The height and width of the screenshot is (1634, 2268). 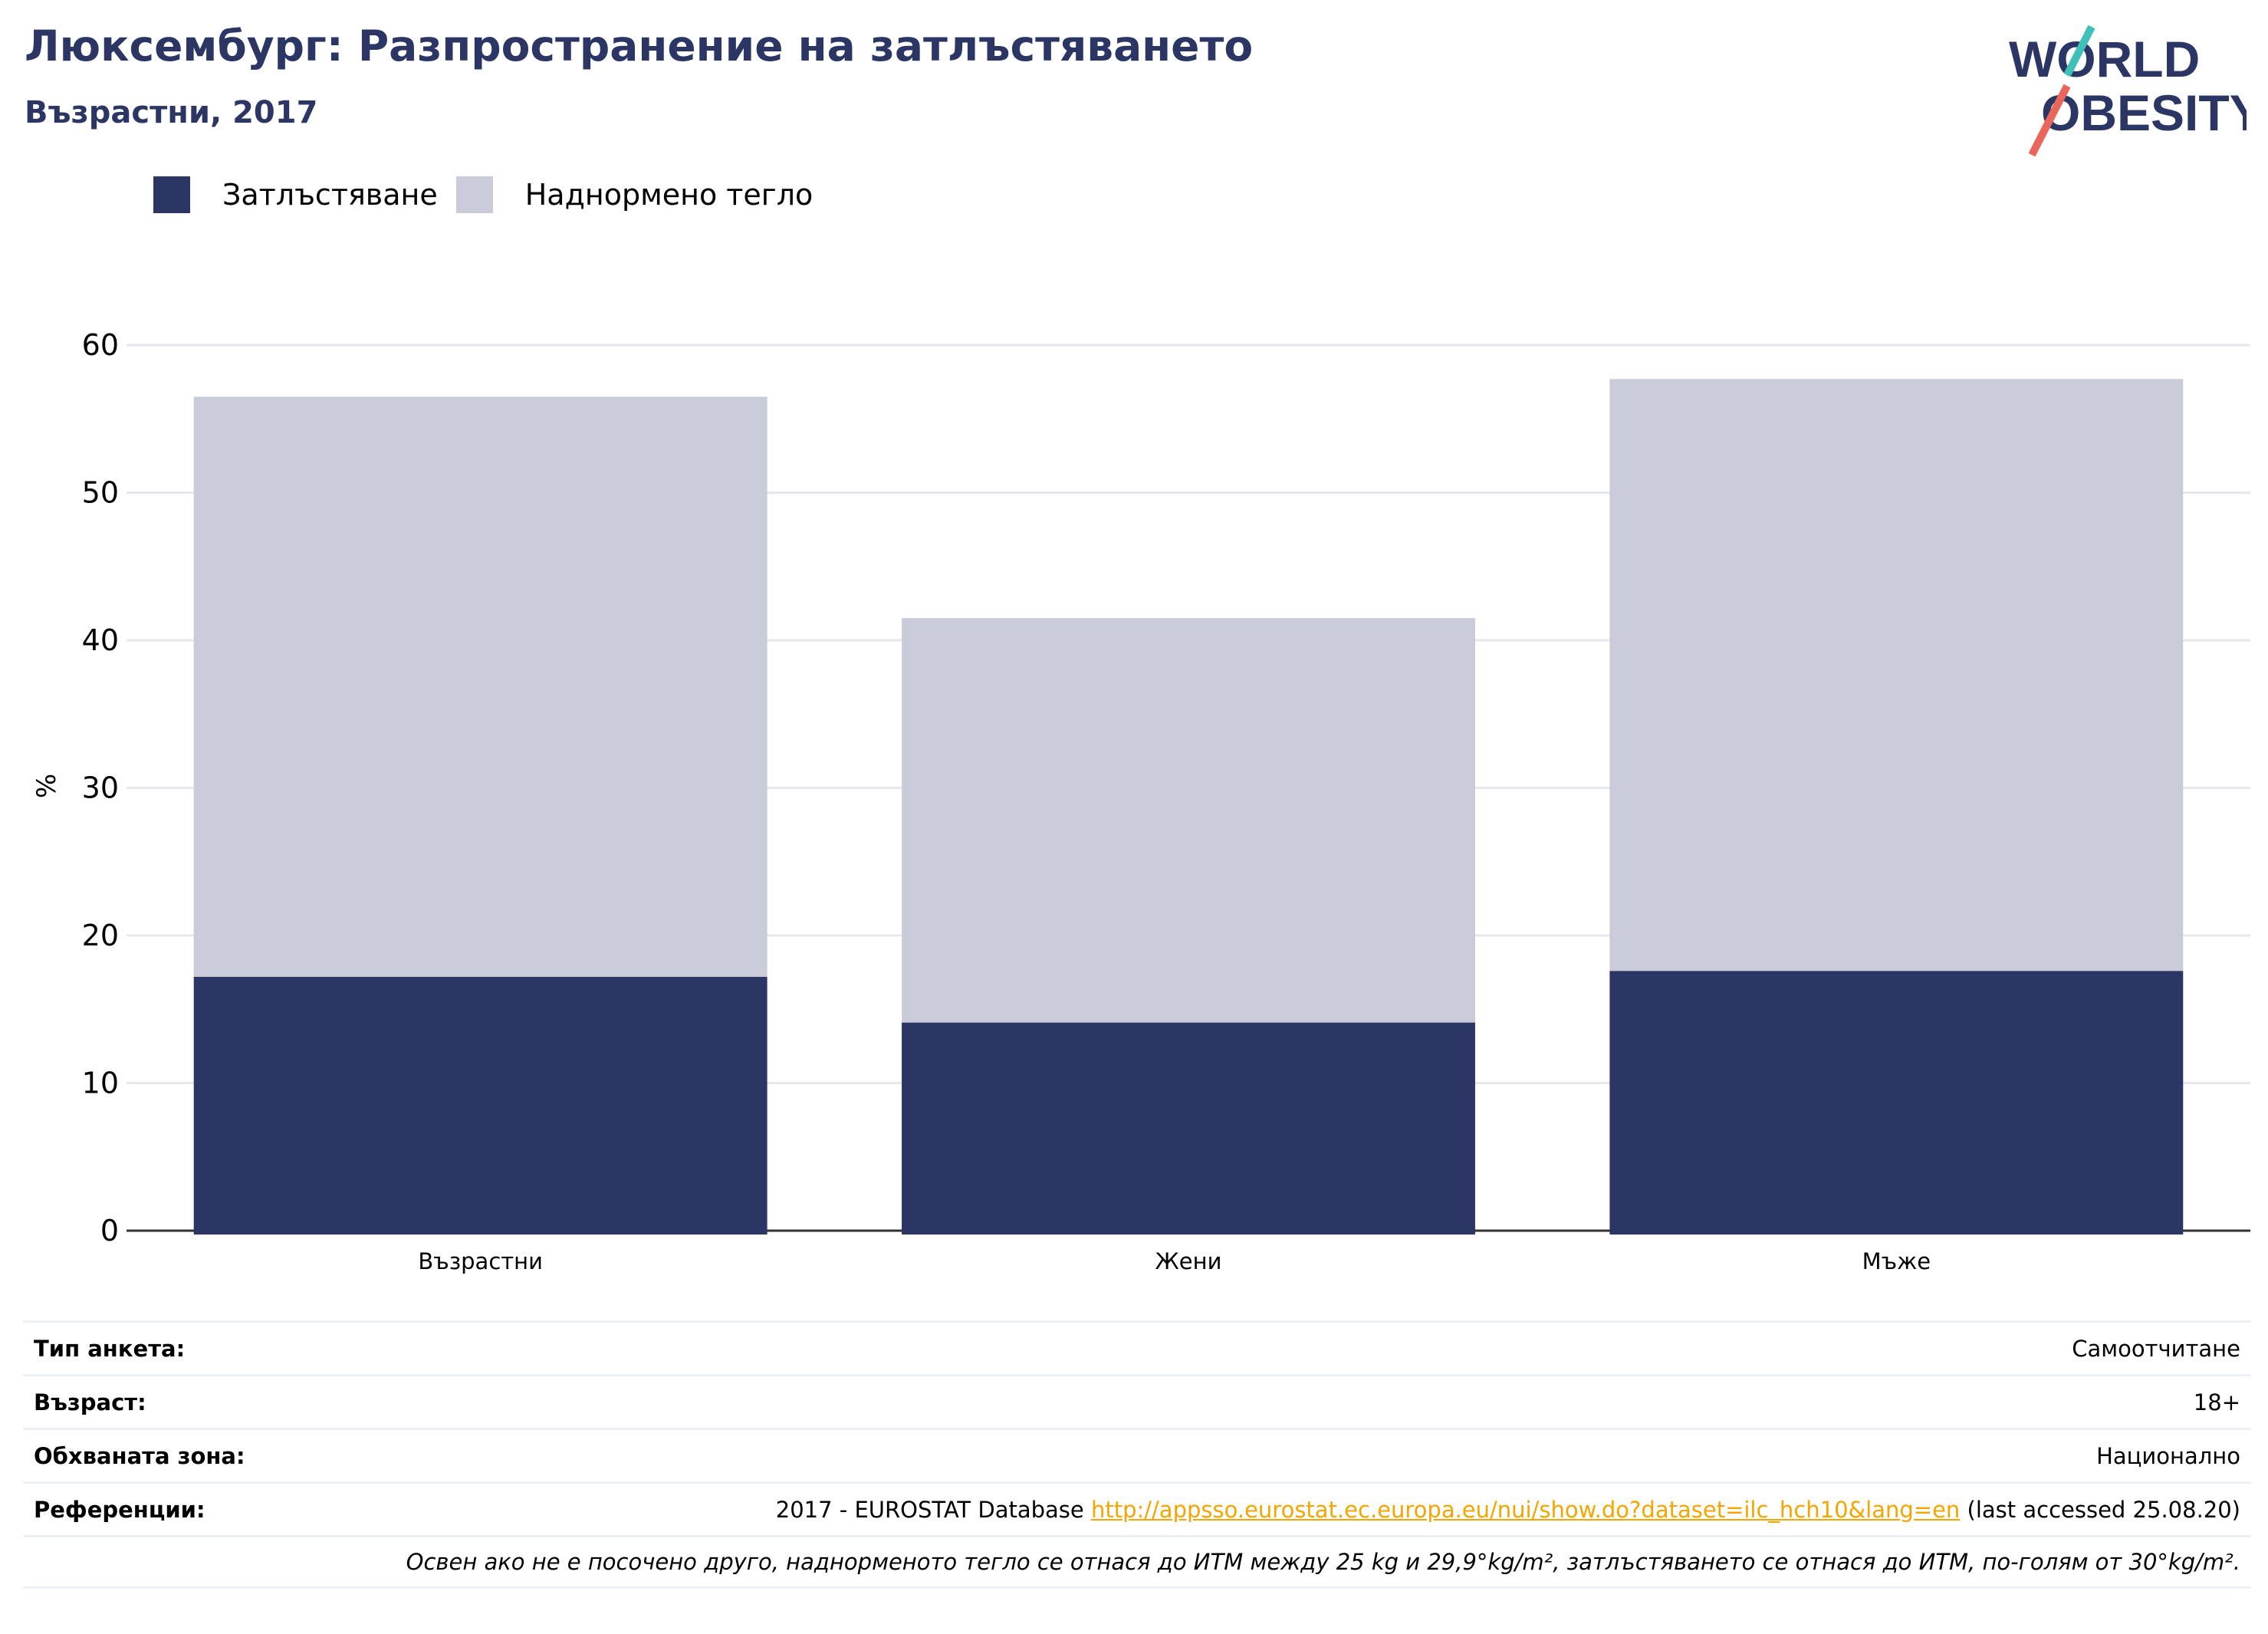 I want to click on legend-label-overweight: Наднормено тегло, so click(x=669, y=195).